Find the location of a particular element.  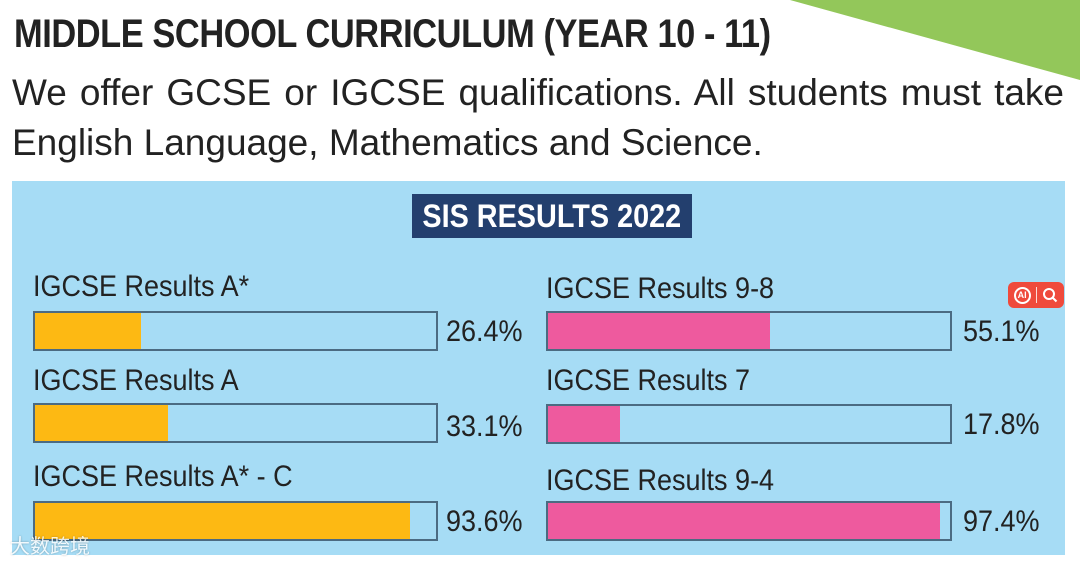

bar-value-label: 55.1% is located at coordinates (1001, 331).